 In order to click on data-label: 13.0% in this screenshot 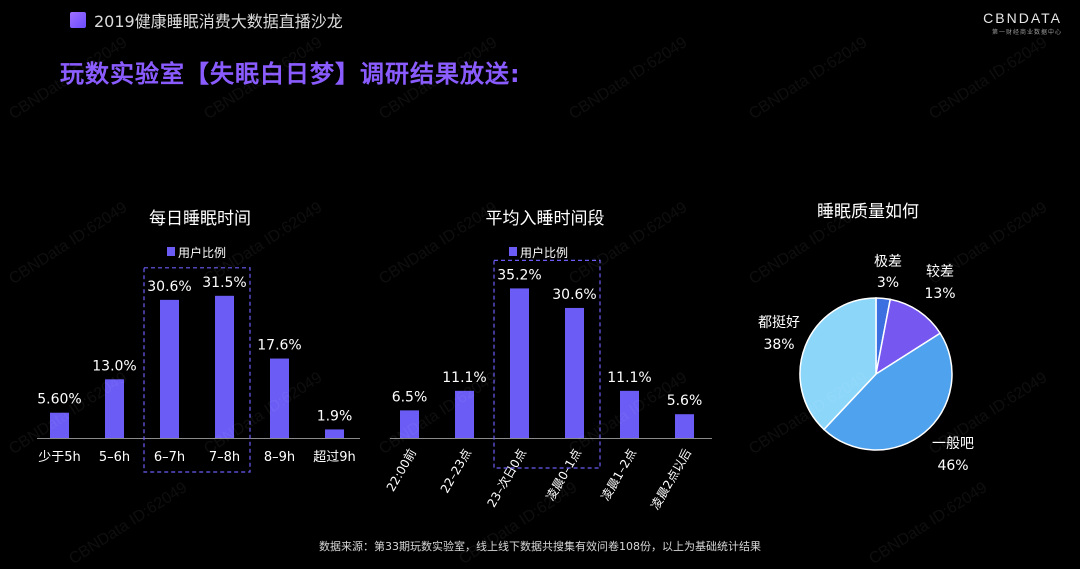, I will do `click(114, 366)`.